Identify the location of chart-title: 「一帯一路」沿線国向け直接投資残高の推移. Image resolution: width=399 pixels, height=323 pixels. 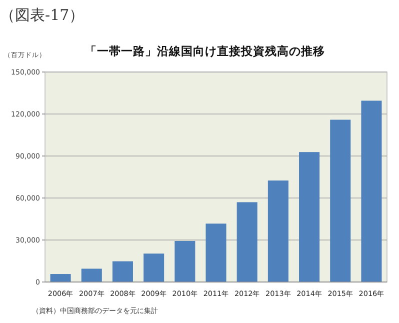
(205, 51).